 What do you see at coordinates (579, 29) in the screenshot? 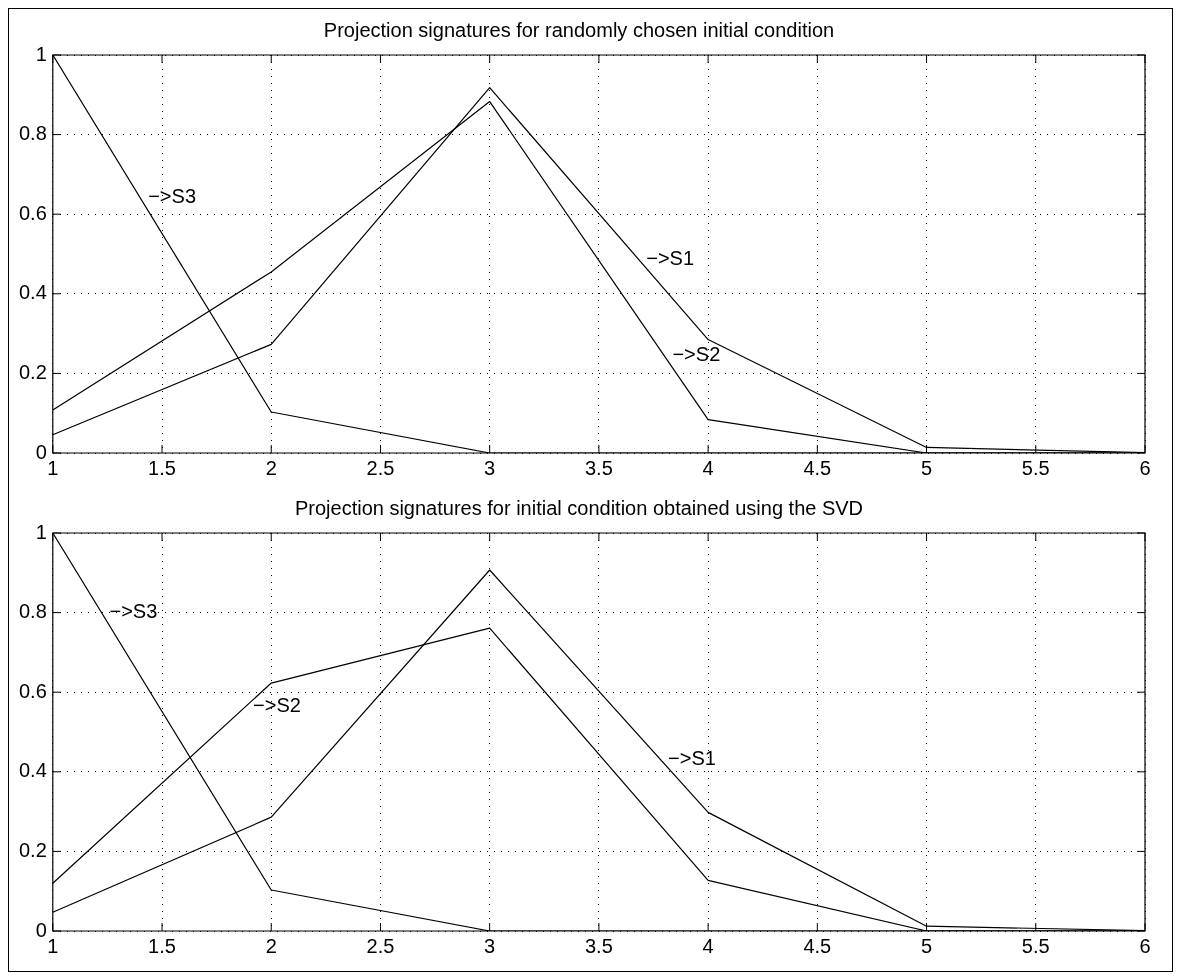
I see `chart-title: Projection signatures for randomly chosen initial condition` at bounding box center [579, 29].